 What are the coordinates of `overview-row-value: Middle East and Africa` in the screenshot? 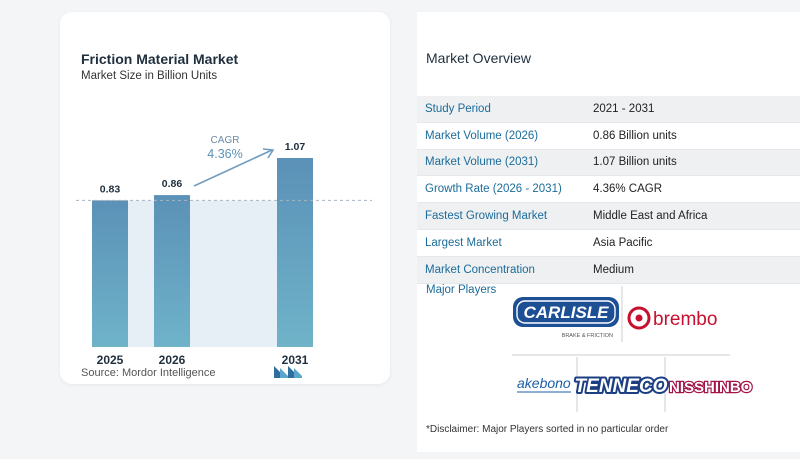 It's located at (650, 216).